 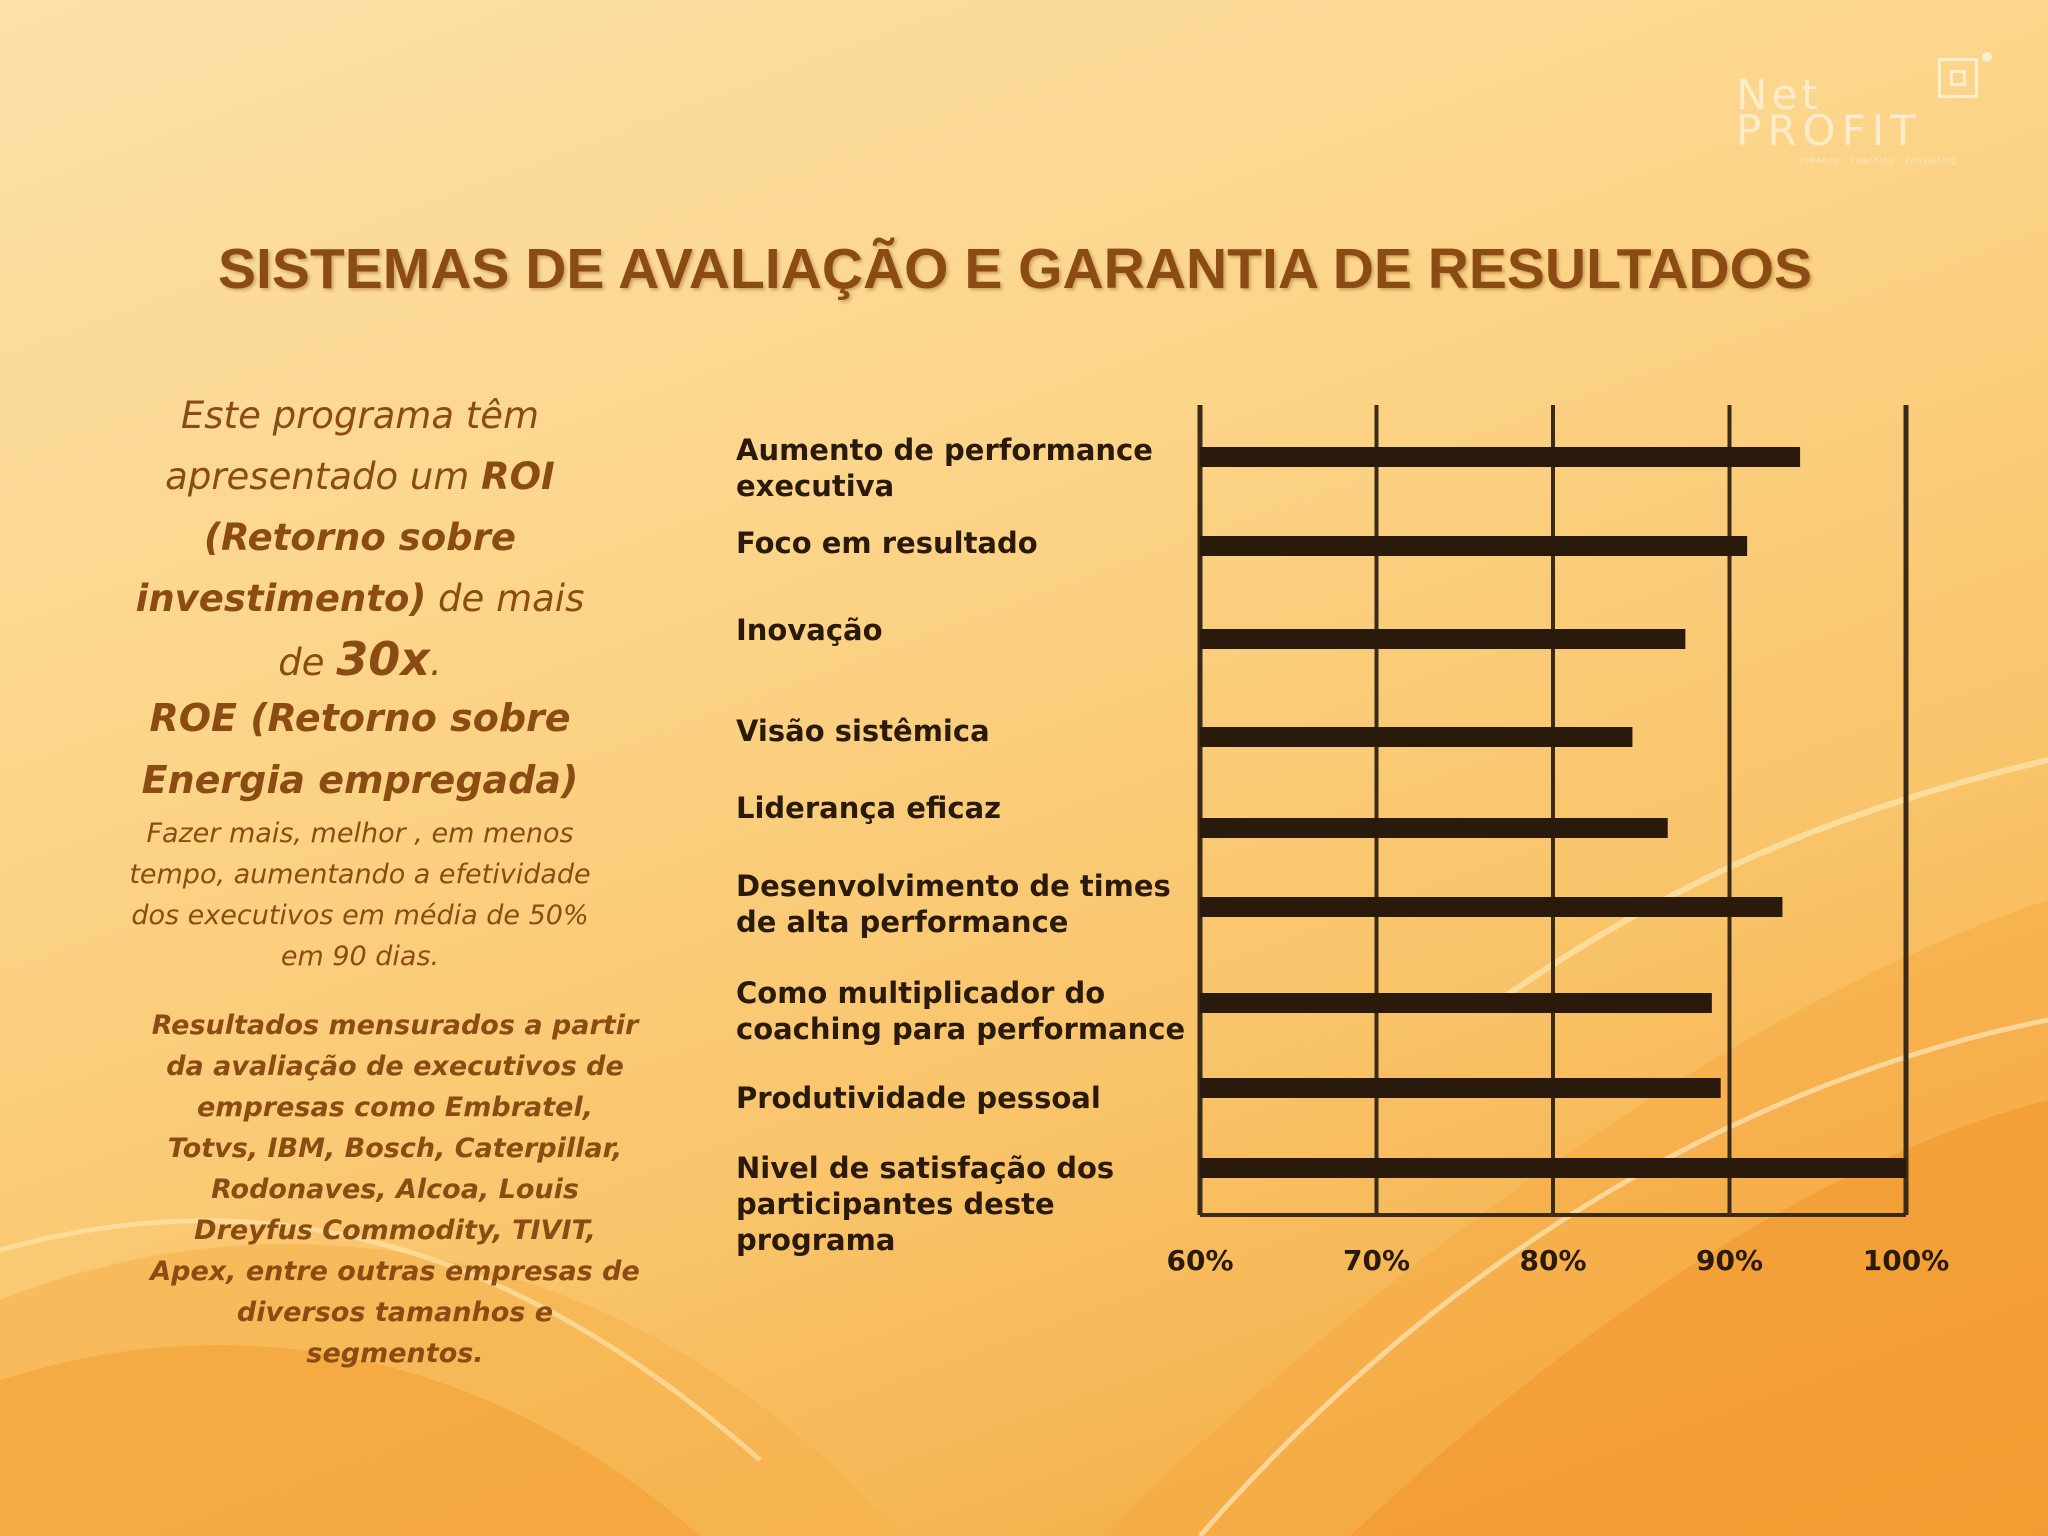 What do you see at coordinates (1906, 1260) in the screenshot?
I see `tick-label-100: 100%` at bounding box center [1906, 1260].